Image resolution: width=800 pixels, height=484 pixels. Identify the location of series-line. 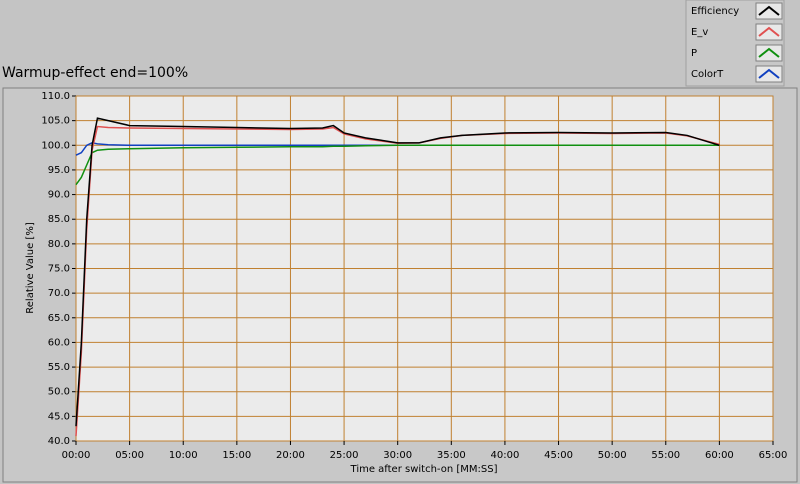
(397, 165).